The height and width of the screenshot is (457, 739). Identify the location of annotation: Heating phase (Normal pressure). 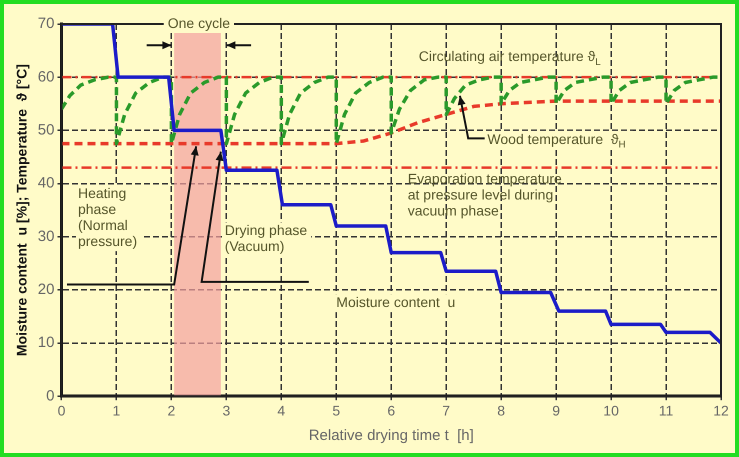
(108, 217).